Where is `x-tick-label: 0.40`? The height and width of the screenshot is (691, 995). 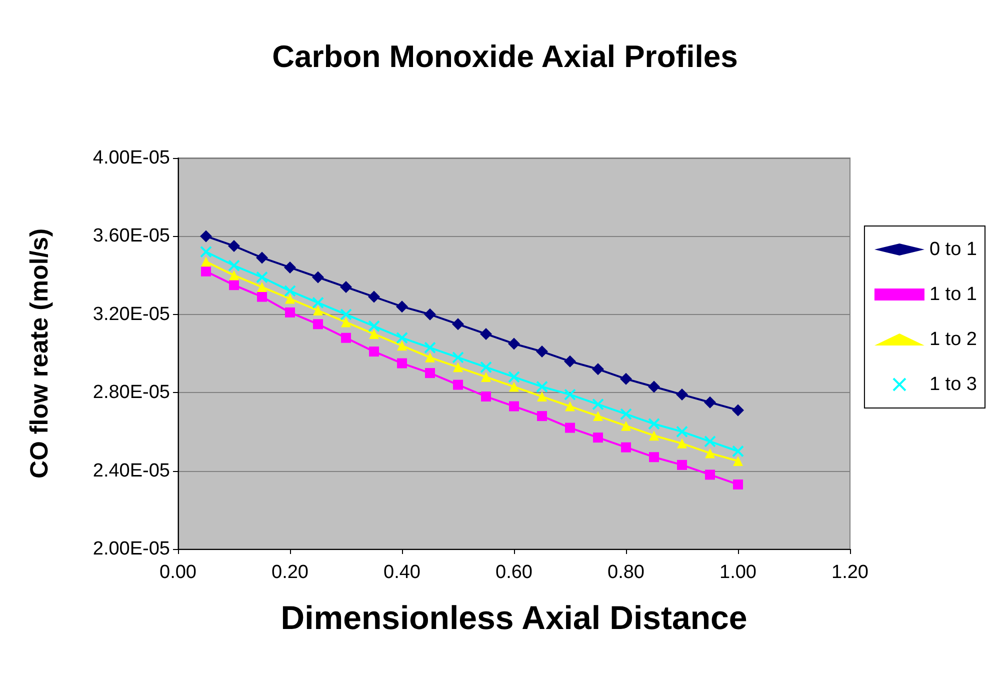 x-tick-label: 0.40 is located at coordinates (402, 572).